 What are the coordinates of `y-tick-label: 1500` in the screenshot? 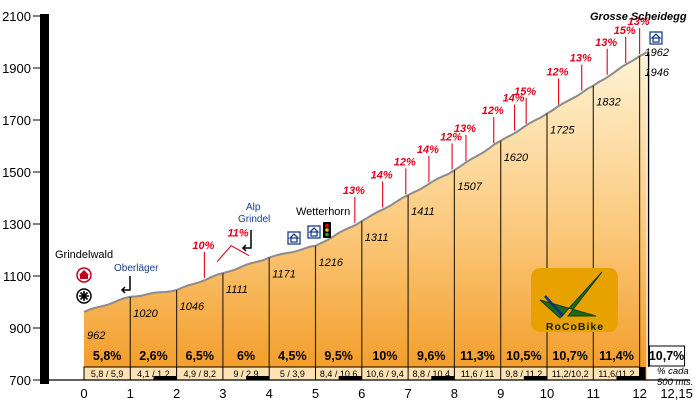 It's located at (16, 172).